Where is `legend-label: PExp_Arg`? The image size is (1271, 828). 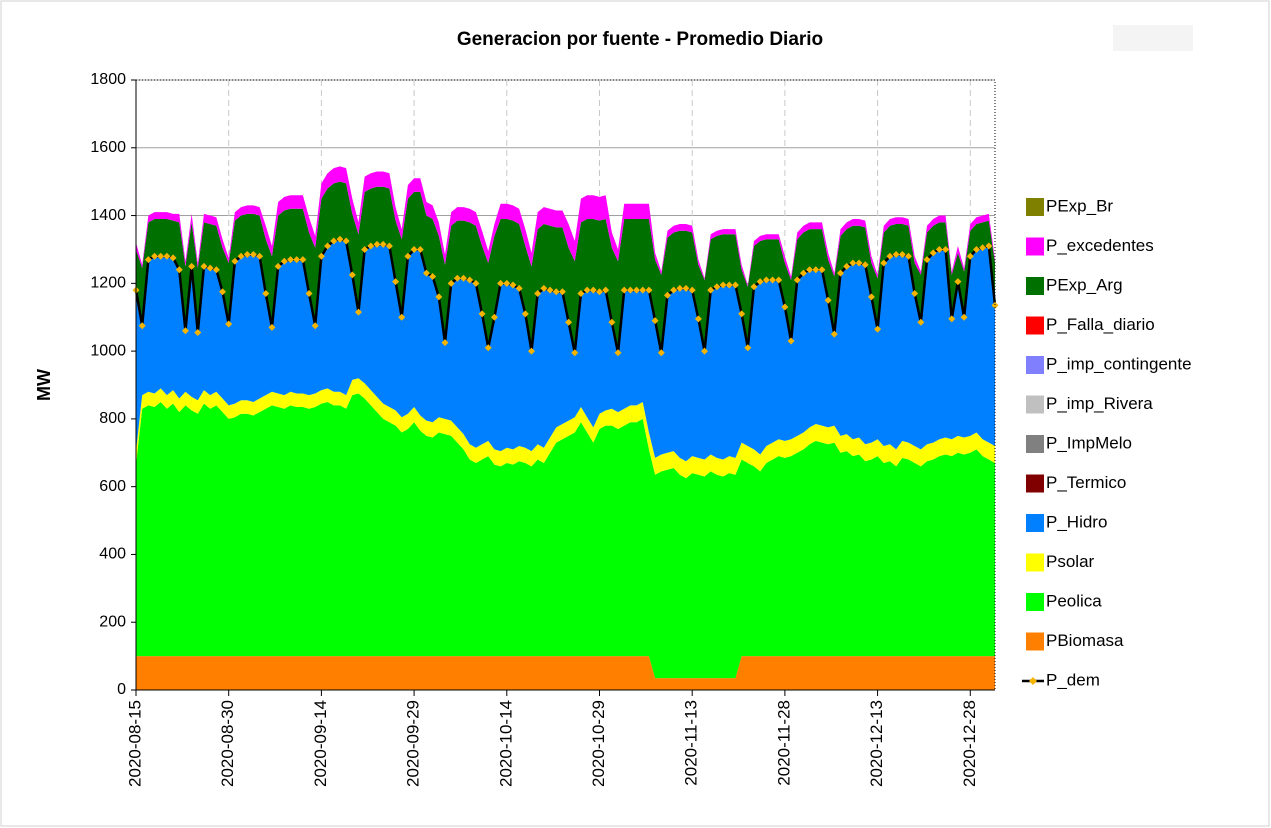
legend-label: PExp_Arg is located at coordinates (1084, 284).